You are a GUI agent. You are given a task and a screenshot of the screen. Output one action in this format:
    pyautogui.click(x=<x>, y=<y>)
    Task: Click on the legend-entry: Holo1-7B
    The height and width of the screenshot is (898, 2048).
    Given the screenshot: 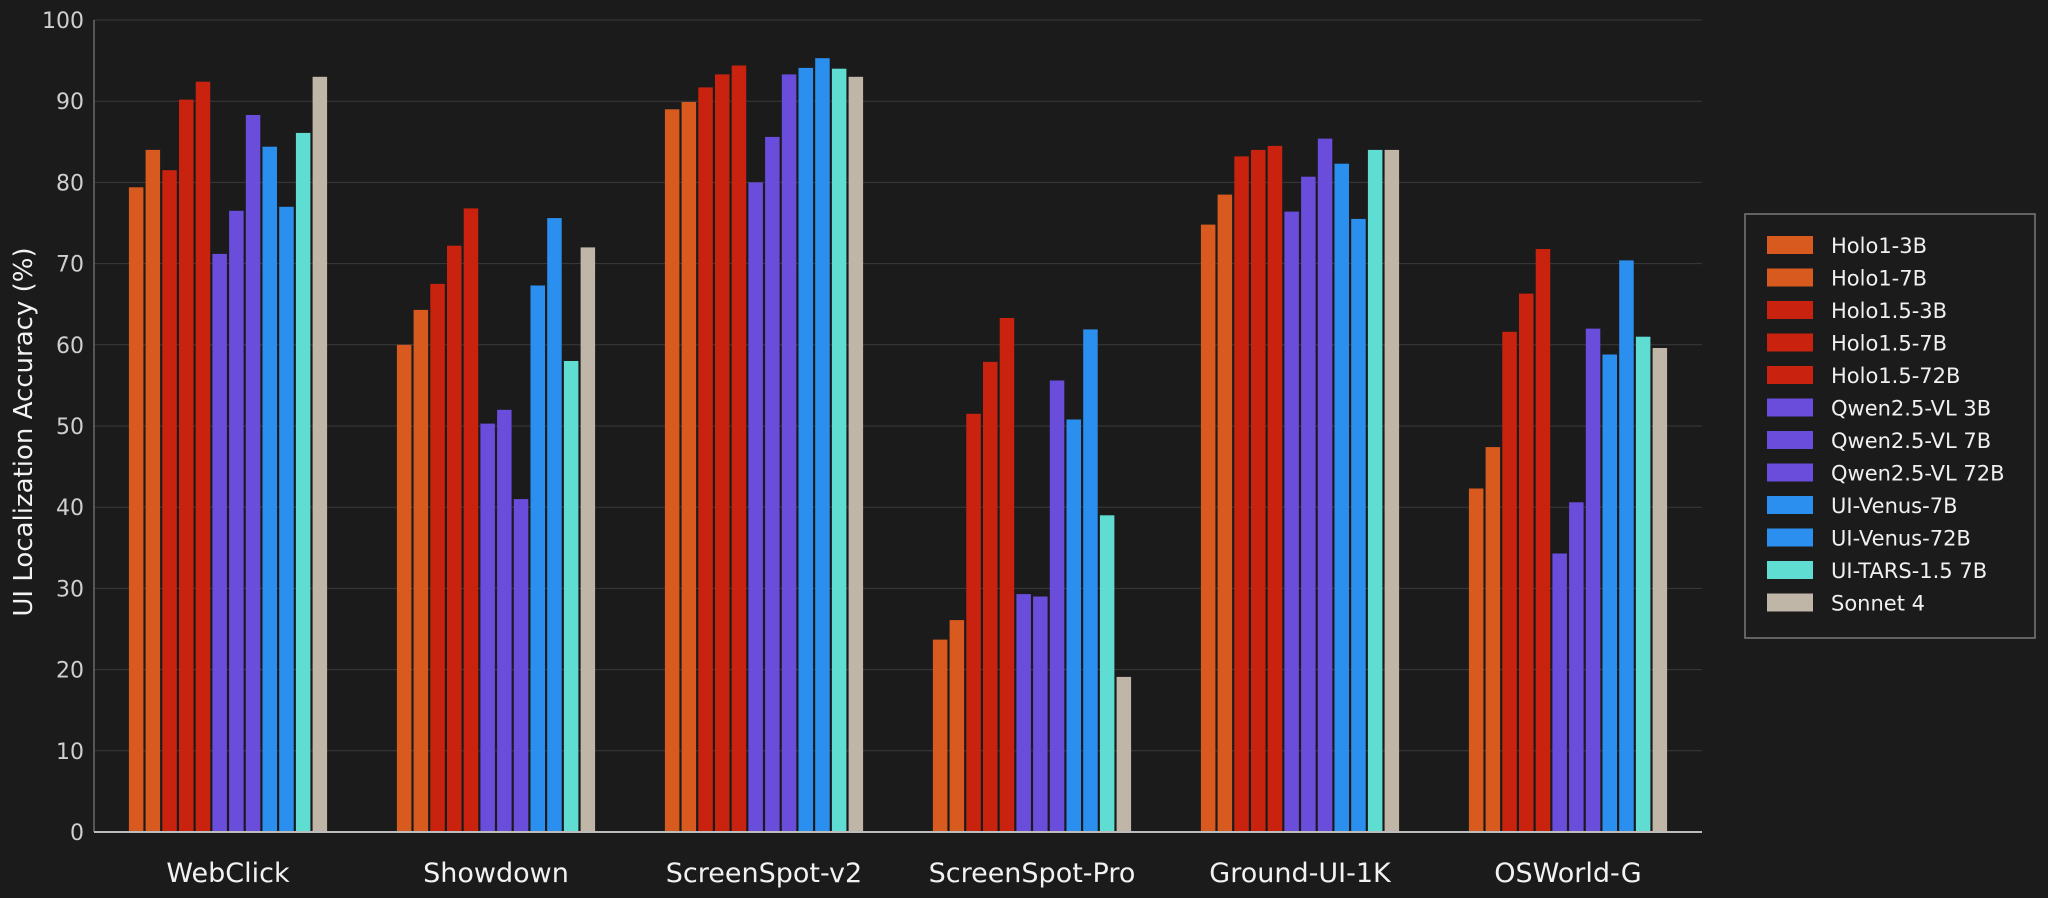 What is the action you would take?
    pyautogui.click(x=1879, y=279)
    